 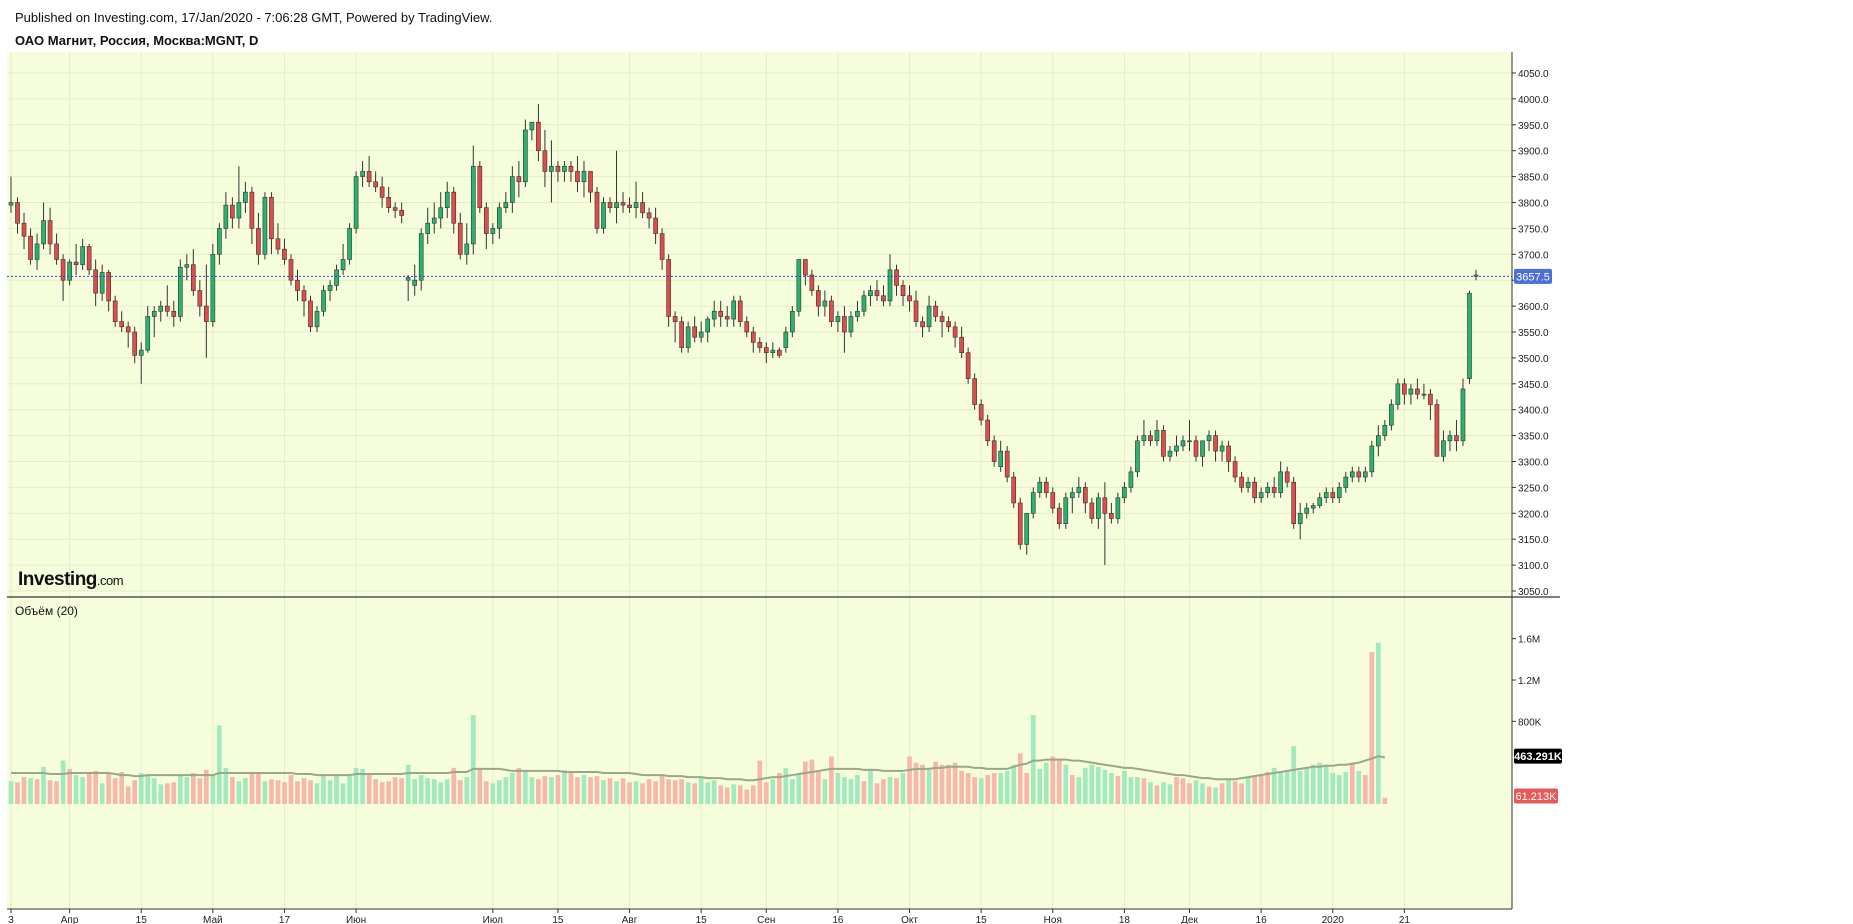 I want to click on price-tick-label: 3800.0, so click(x=1533, y=204).